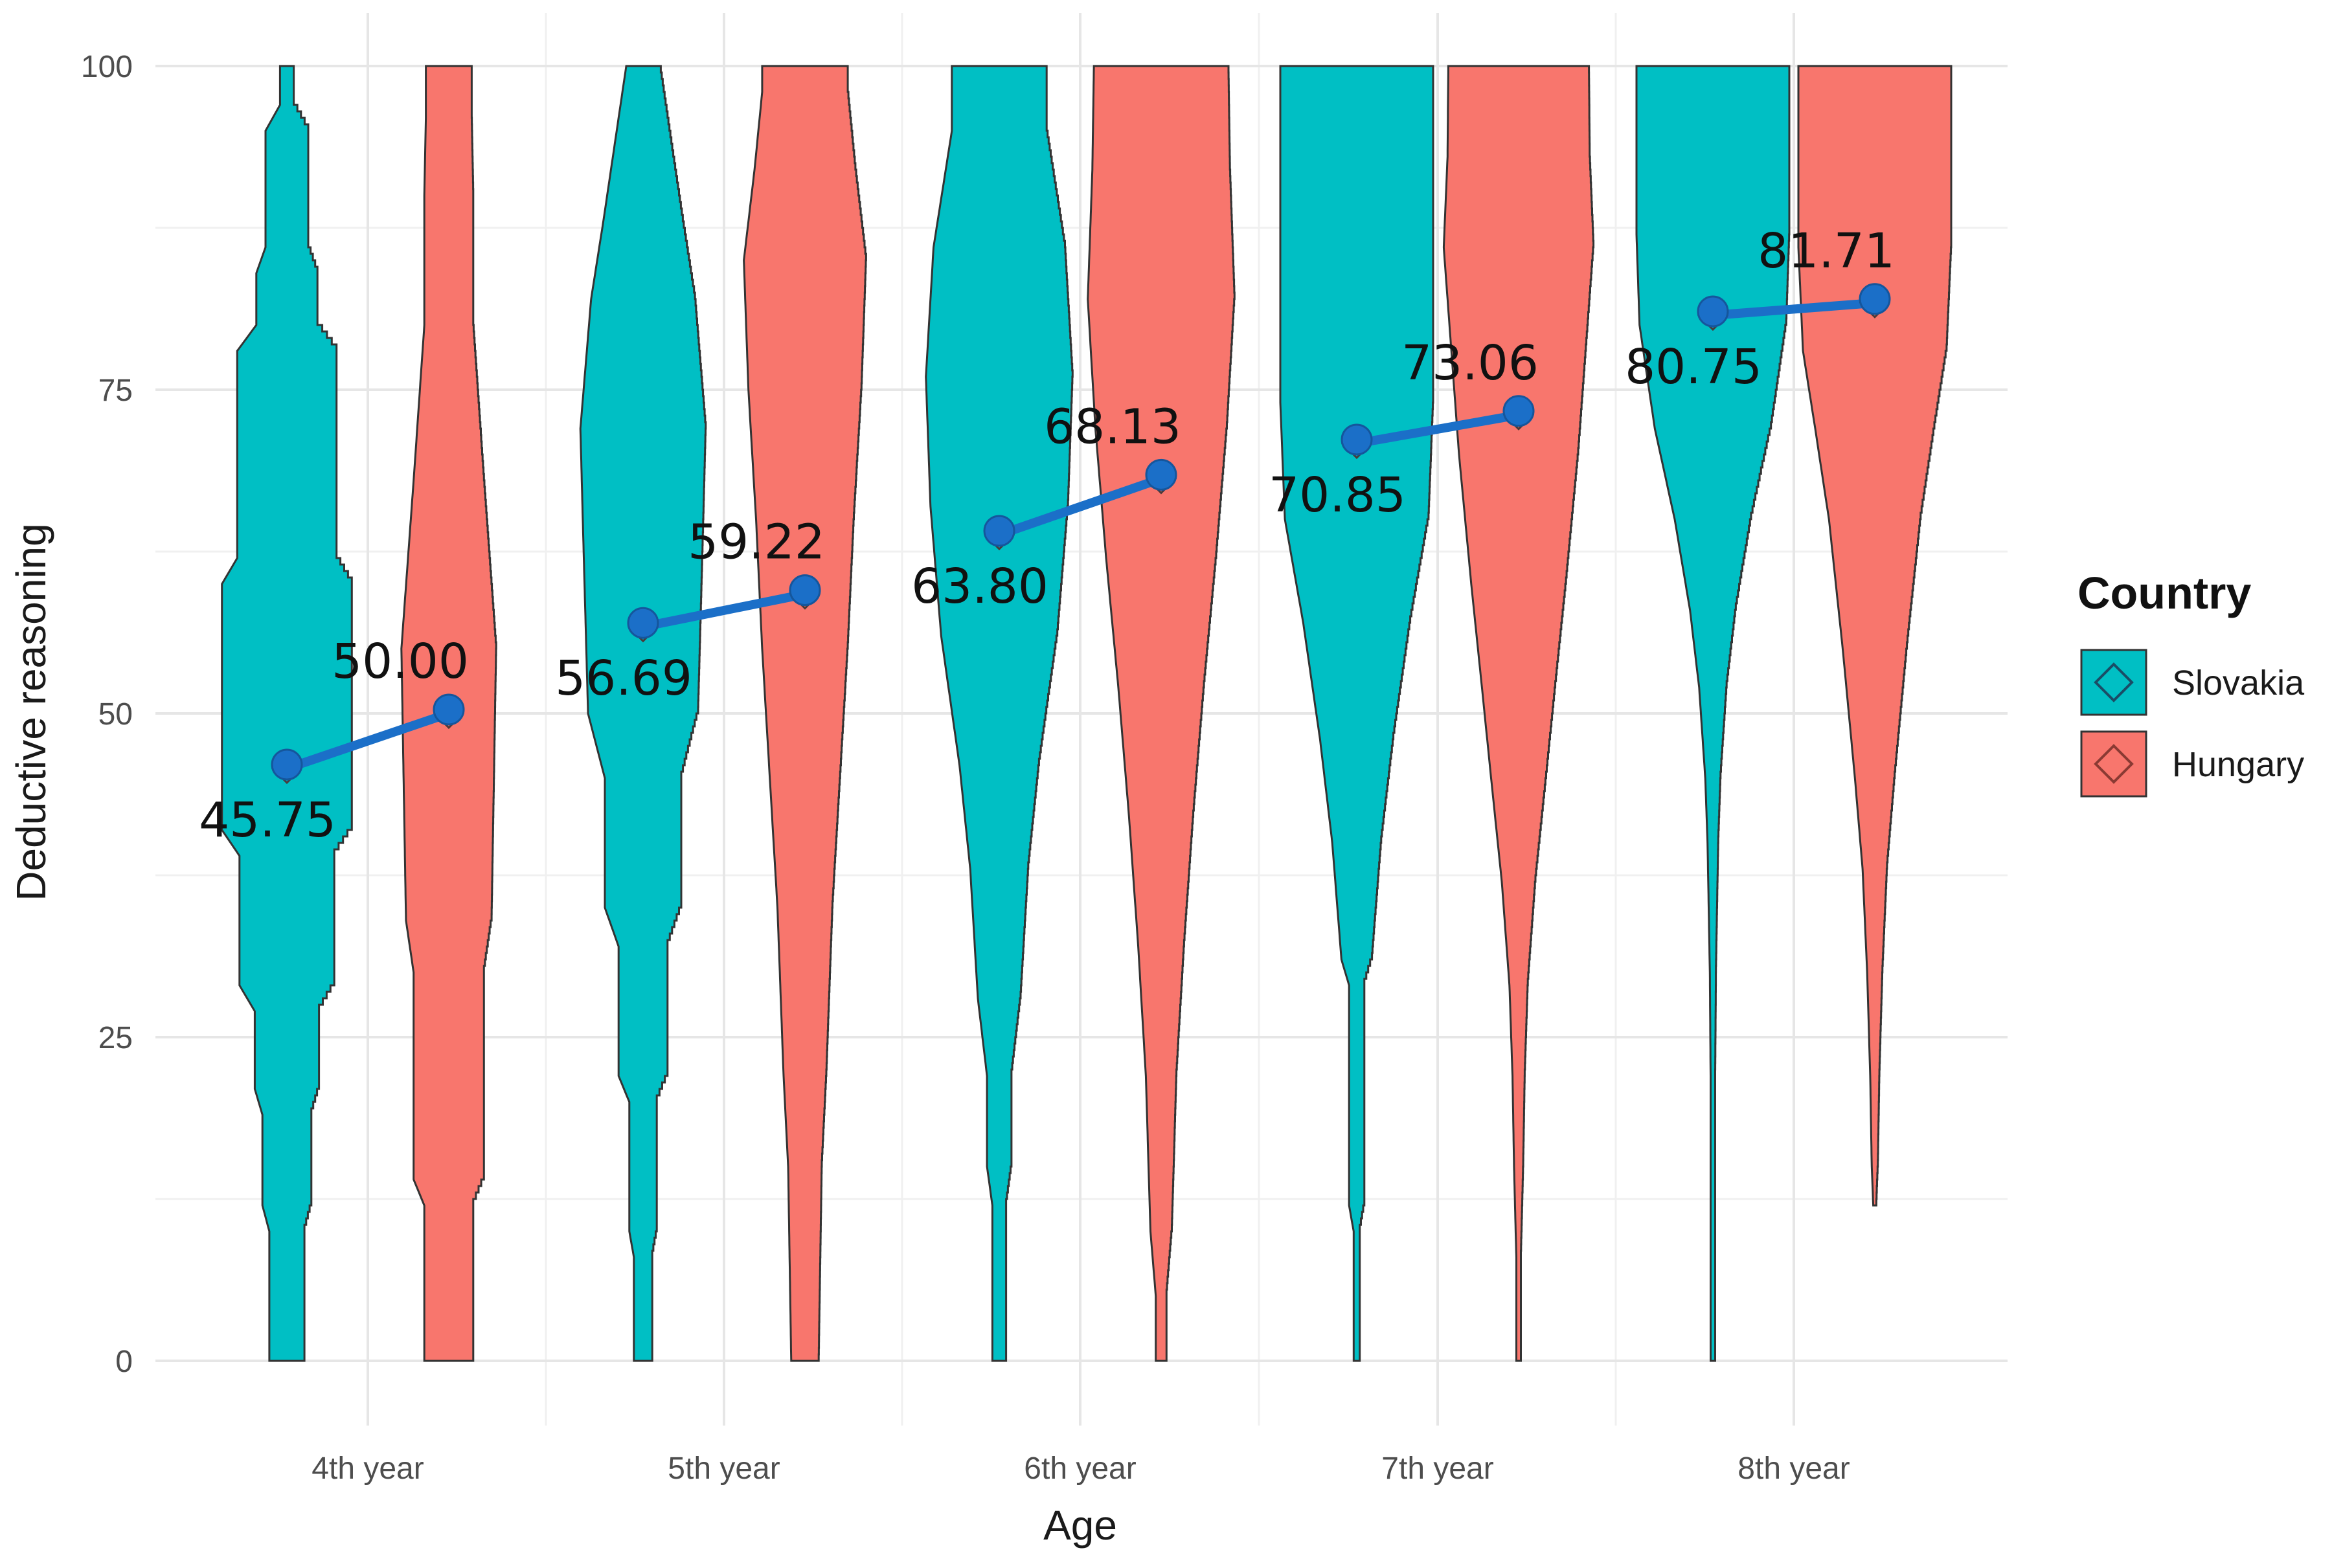 The height and width of the screenshot is (1568, 2332). I want to click on data-label-slovakia: 56.69, so click(623, 679).